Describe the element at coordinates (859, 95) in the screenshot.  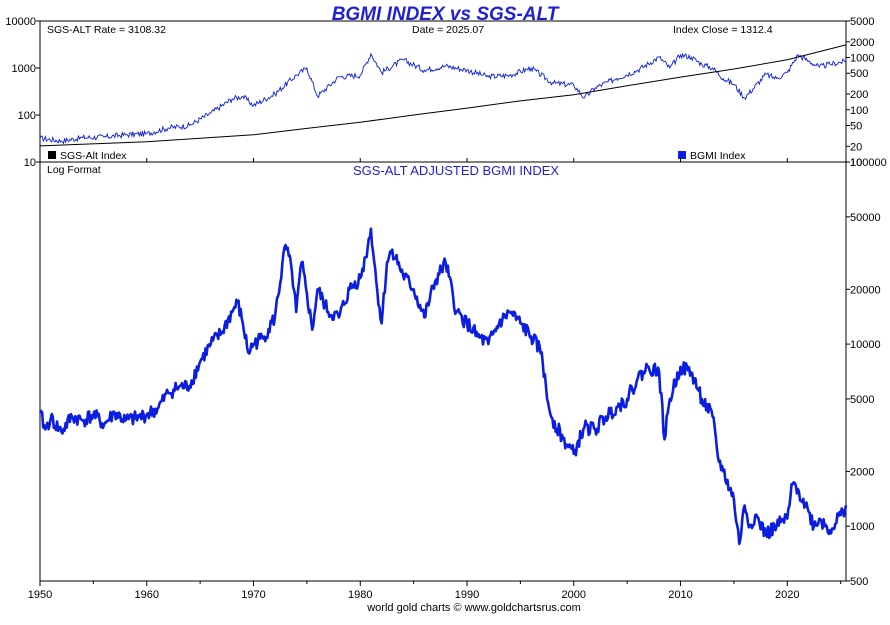
I see `upper-right-tick-label-4: 200` at that location.